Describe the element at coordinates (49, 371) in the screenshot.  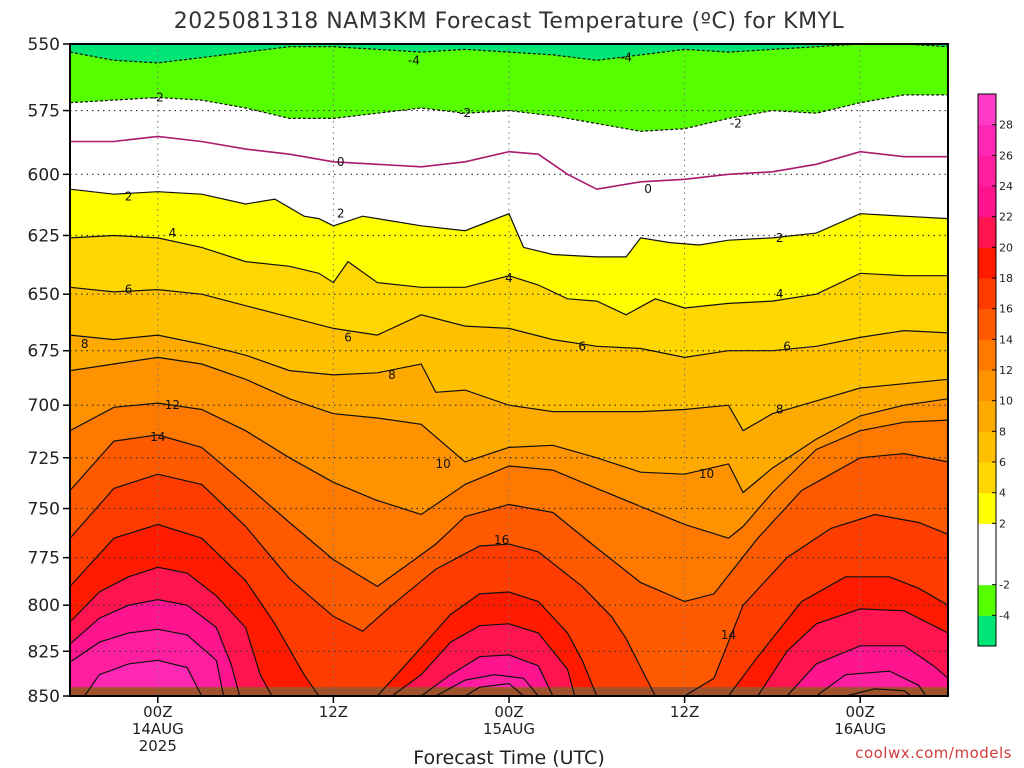
I see `y-axis: 550 575 600 625 650 675 700 725 750 775 800 825 850` at that location.